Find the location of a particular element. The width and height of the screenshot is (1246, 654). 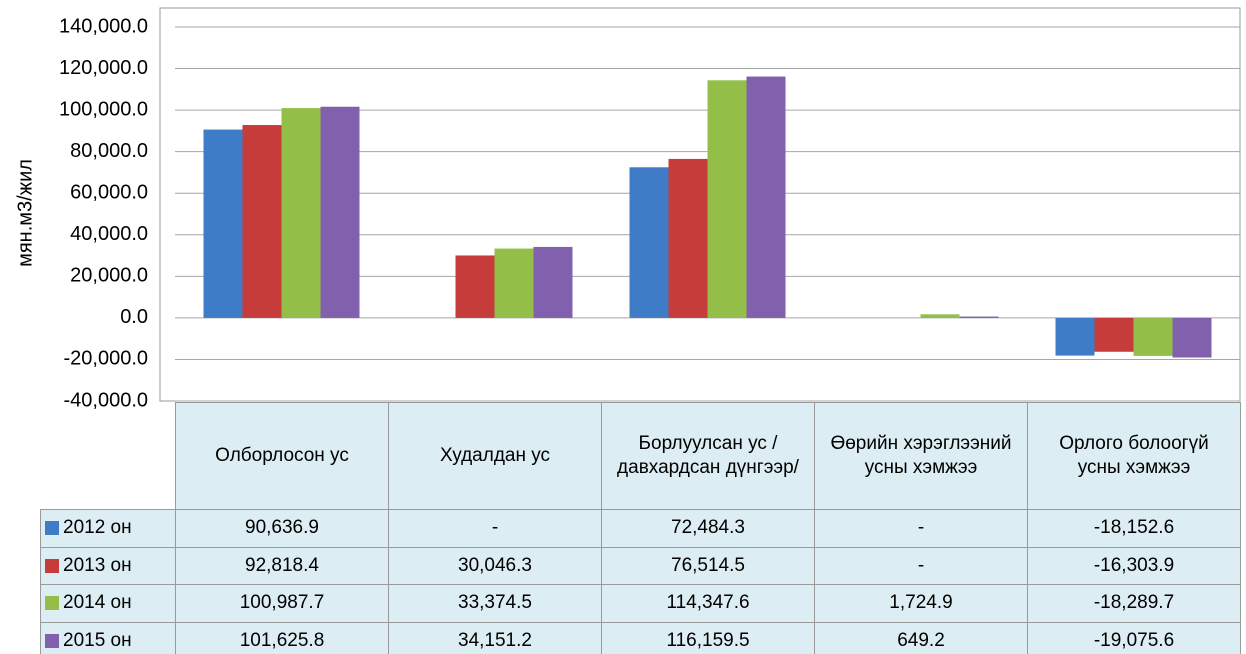

legend-label: 2014 он is located at coordinates (97, 603).